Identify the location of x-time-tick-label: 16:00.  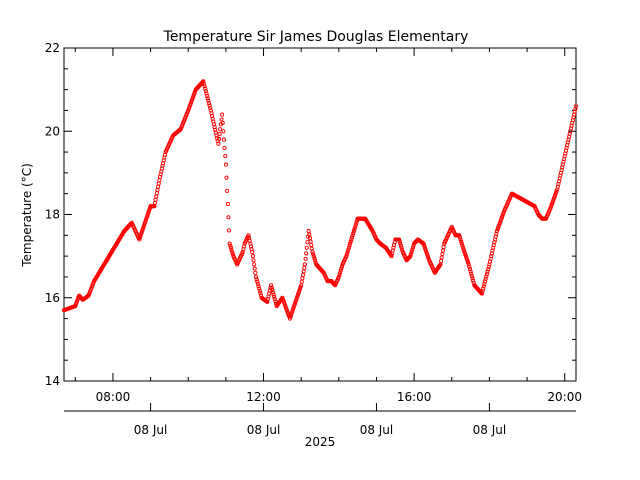
(414, 397).